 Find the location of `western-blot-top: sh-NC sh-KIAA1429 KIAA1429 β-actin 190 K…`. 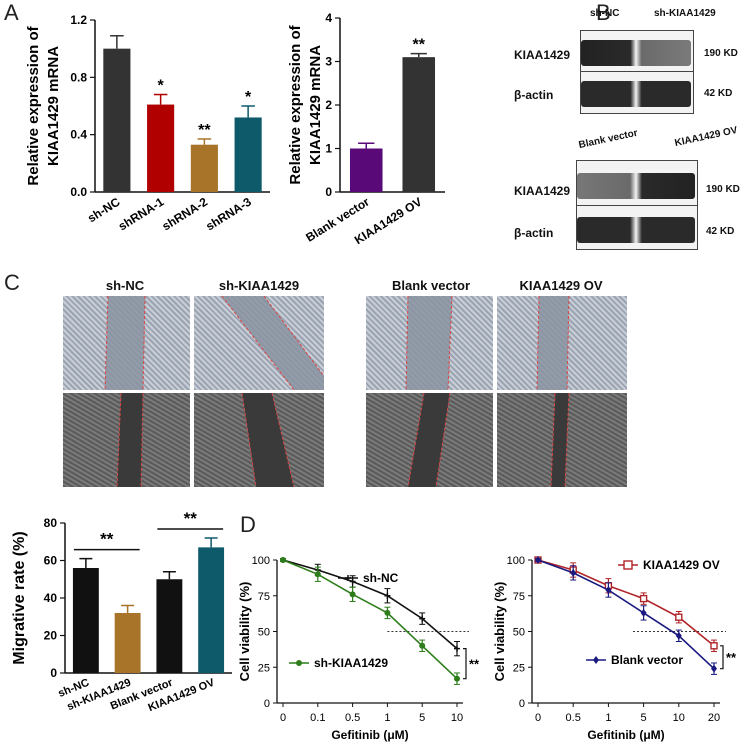

western-blot-top: sh-NC sh-KIAA1429 KIAA1429 β-actin 190 K… is located at coordinates (629, 60).